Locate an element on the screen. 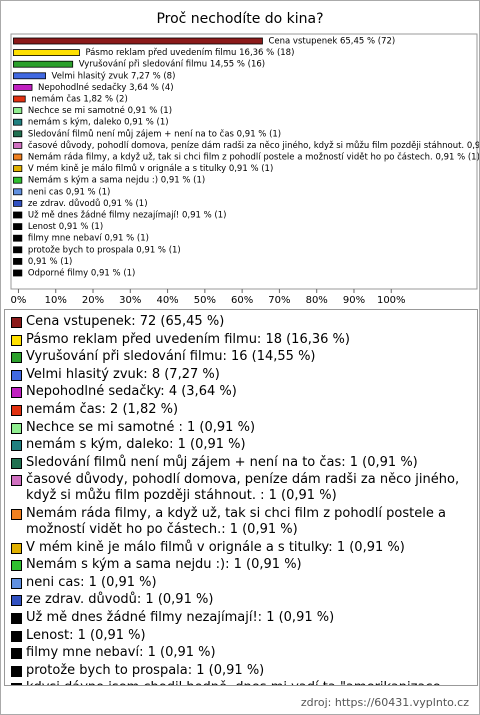 Image resolution: width=480 pixels, height=715 pixels. legend-entry: neni cas: 1 (0,91 %) is located at coordinates (241, 583).